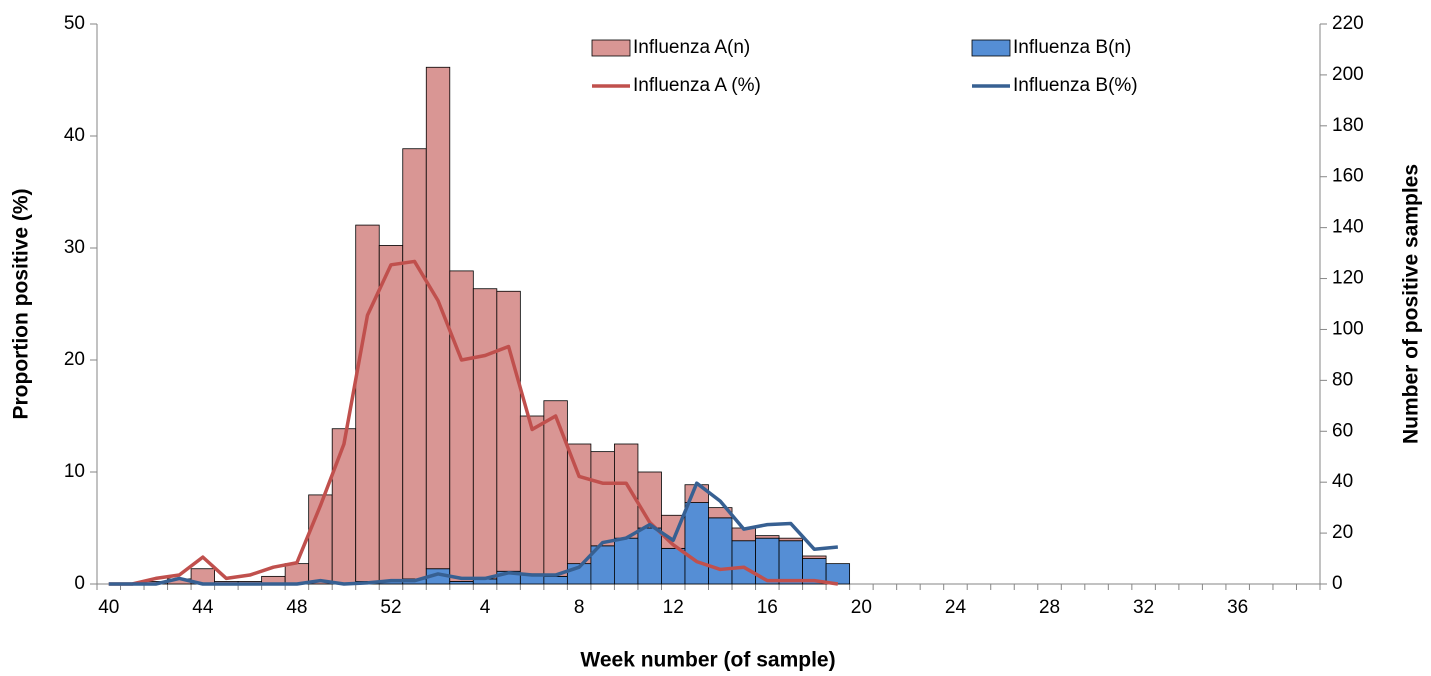 The height and width of the screenshot is (676, 1431). I want to click on y-tick-label: 30, so click(74, 247).